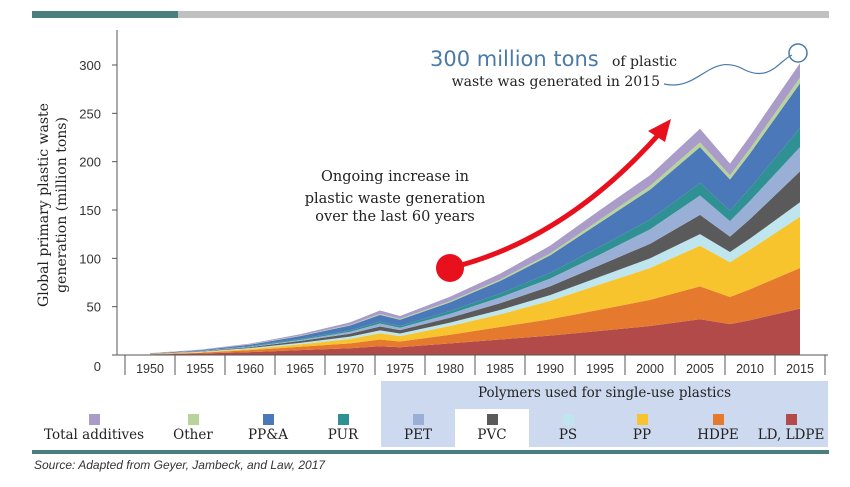 This screenshot has width=850, height=487. Describe the element at coordinates (394, 217) in the screenshot. I see `annotation-line-3: over the last 60 years` at that location.